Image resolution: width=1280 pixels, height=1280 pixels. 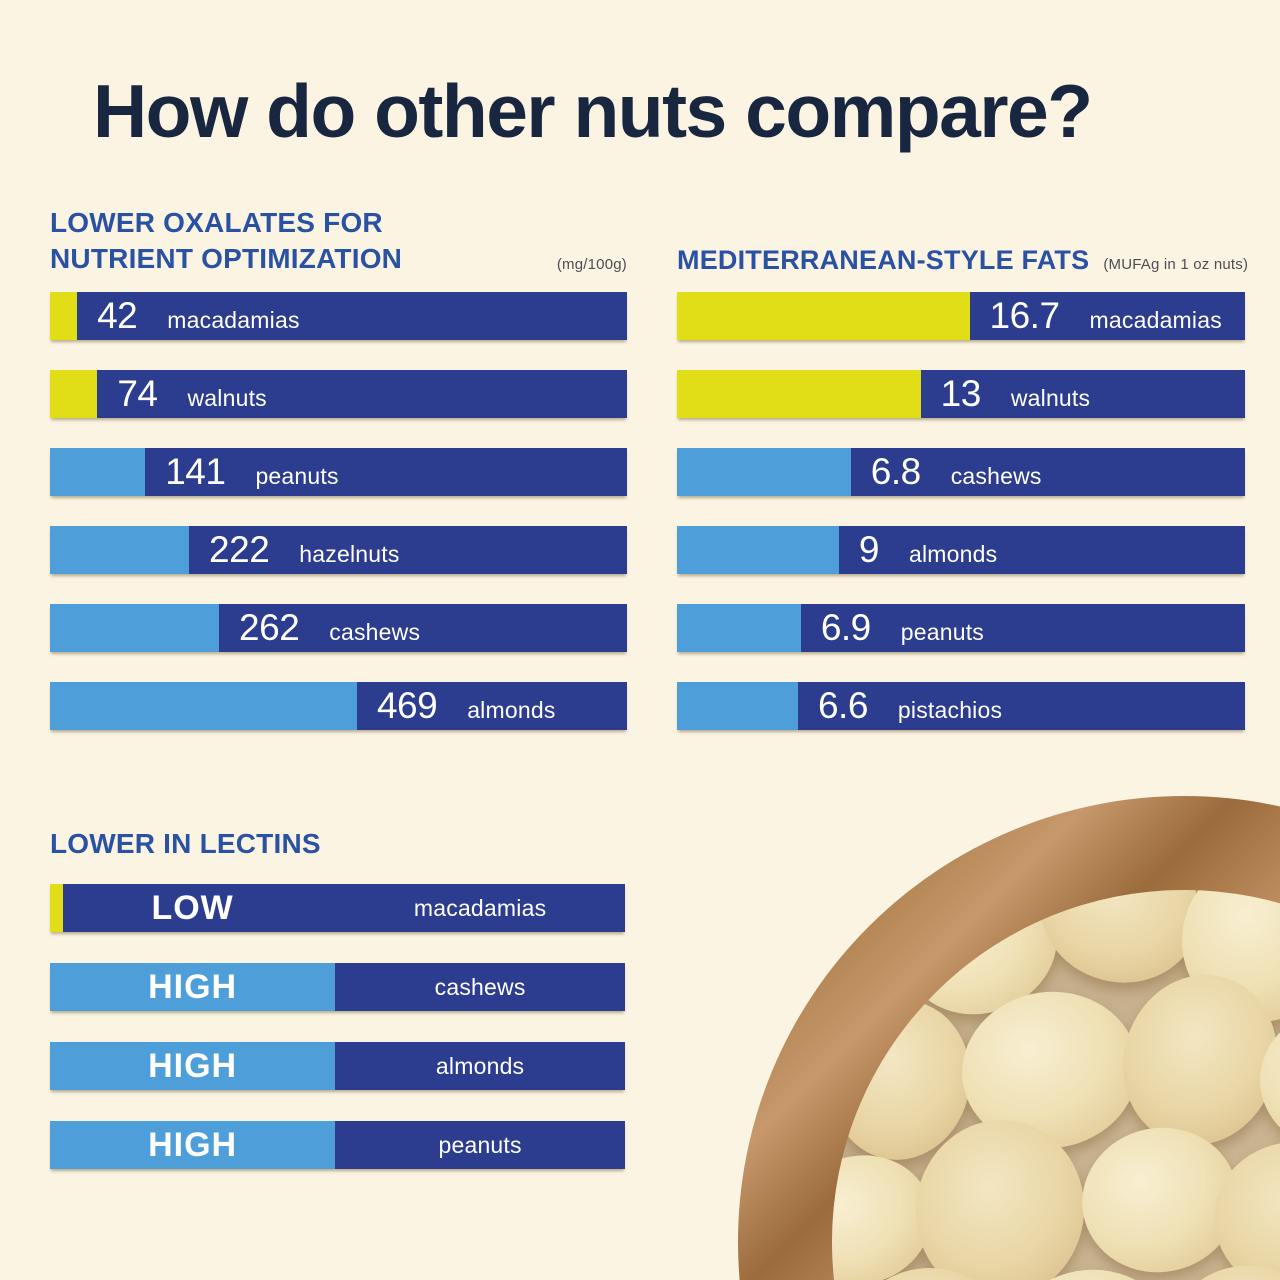 What do you see at coordinates (423, 628) in the screenshot?
I see `bar-text: 262 cashews` at bounding box center [423, 628].